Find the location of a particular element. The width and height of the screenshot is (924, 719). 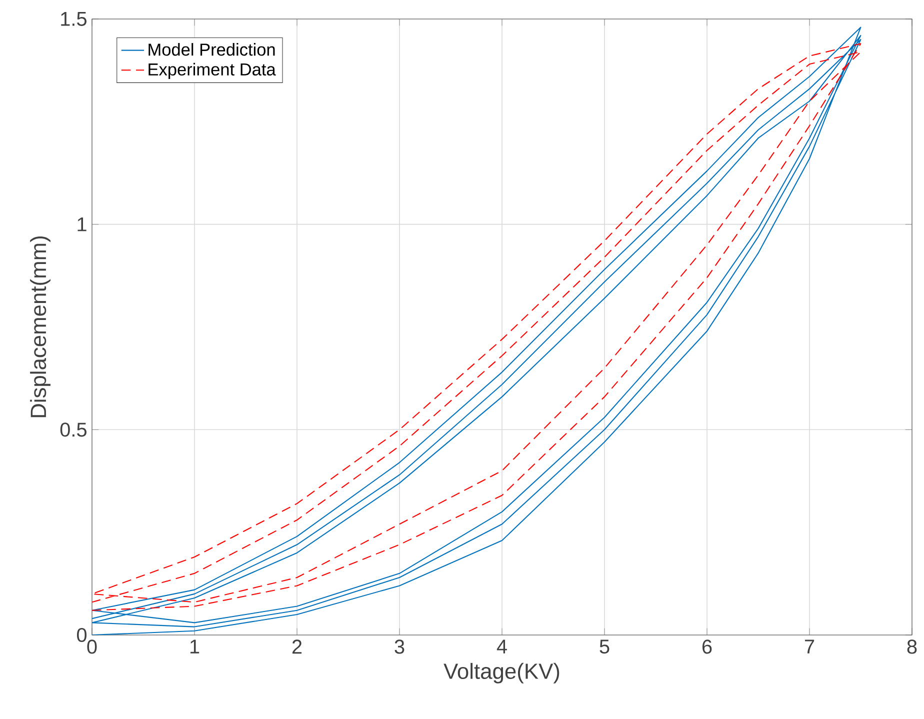

y-tick-label: 1.5 is located at coordinates (73, 19).